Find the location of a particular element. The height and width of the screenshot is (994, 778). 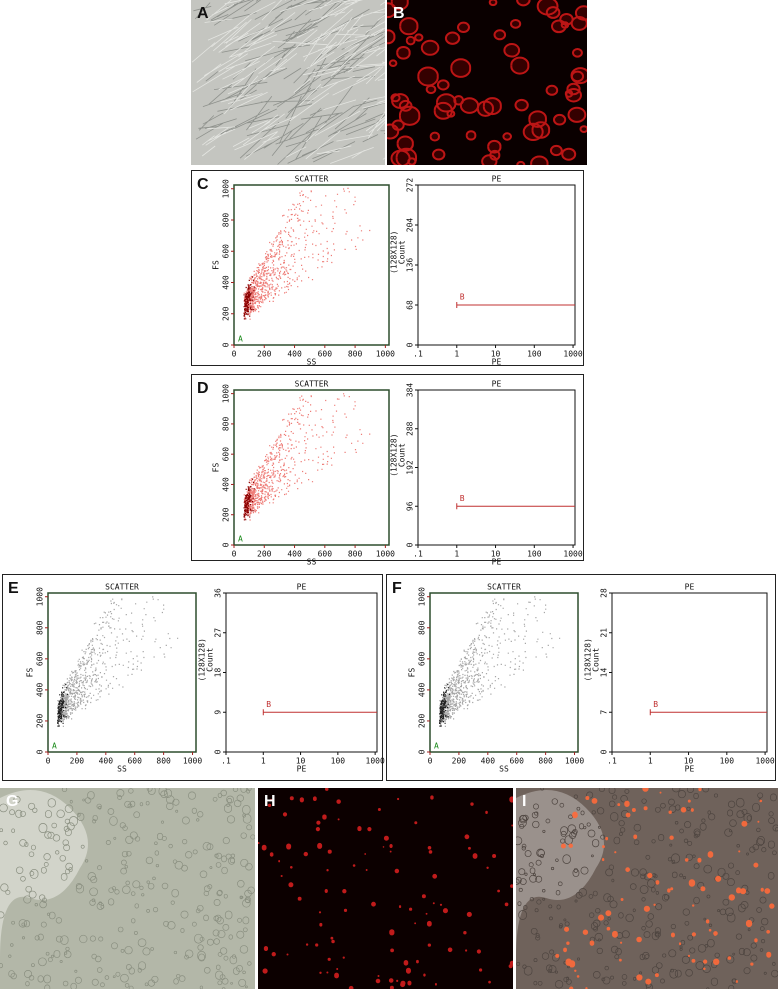

y-tick-label: 21 is located at coordinates (604, 633).